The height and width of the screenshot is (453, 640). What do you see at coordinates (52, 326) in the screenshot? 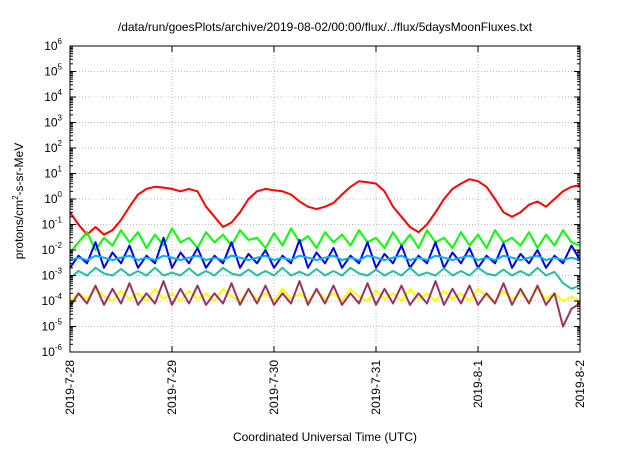
I see `y-tick-label: 10⁻⁵` at bounding box center [52, 326].